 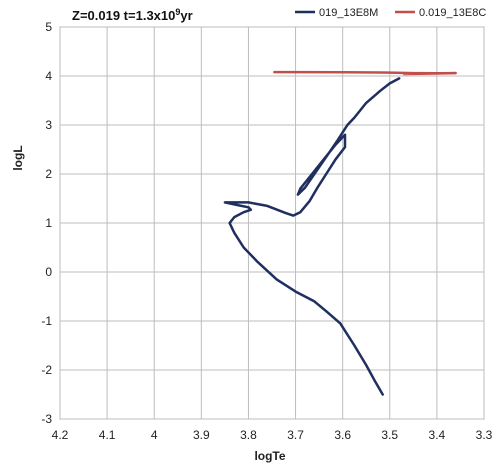 What do you see at coordinates (186, 15) in the screenshot?
I see `chart-title-unit: yr` at bounding box center [186, 15].